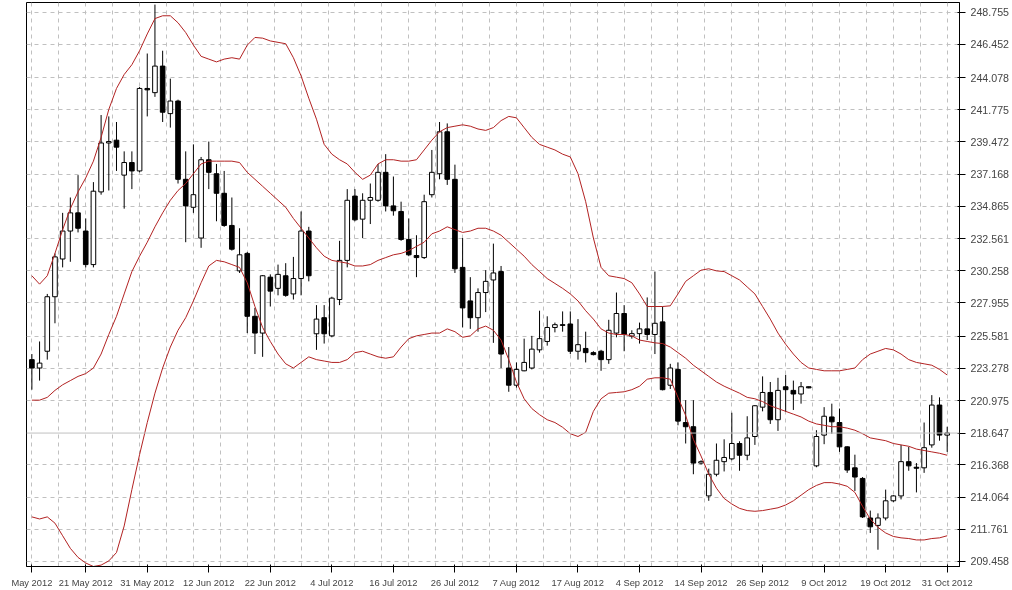 Image resolution: width=1012 pixels, height=590 pixels. What do you see at coordinates (990, 238) in the screenshot?
I see `y-tick-label: 232.561` at bounding box center [990, 238].